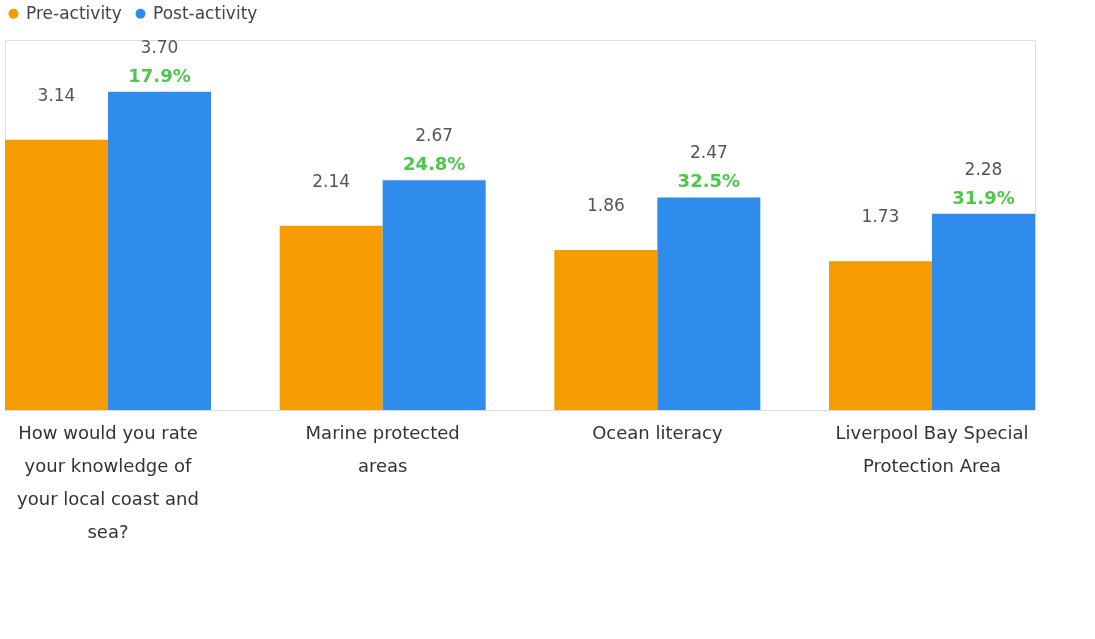  Describe the element at coordinates (605, 204) in the screenshot. I see `data-label: 1.86` at that location.